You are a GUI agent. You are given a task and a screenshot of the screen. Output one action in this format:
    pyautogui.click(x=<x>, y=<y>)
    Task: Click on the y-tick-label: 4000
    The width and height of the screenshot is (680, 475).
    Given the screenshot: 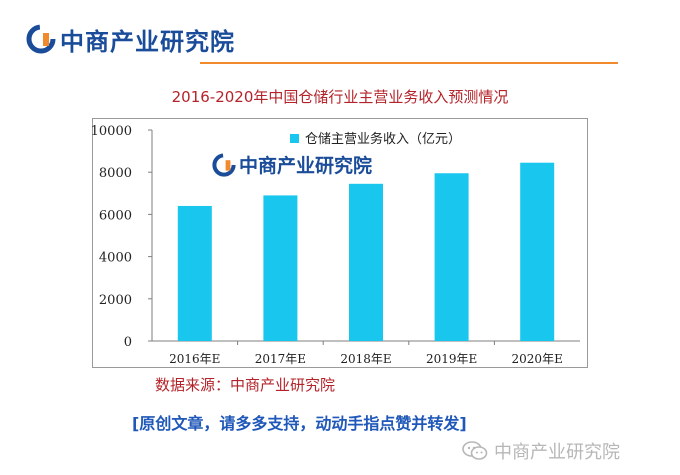 What is the action you would take?
    pyautogui.click(x=115, y=258)
    